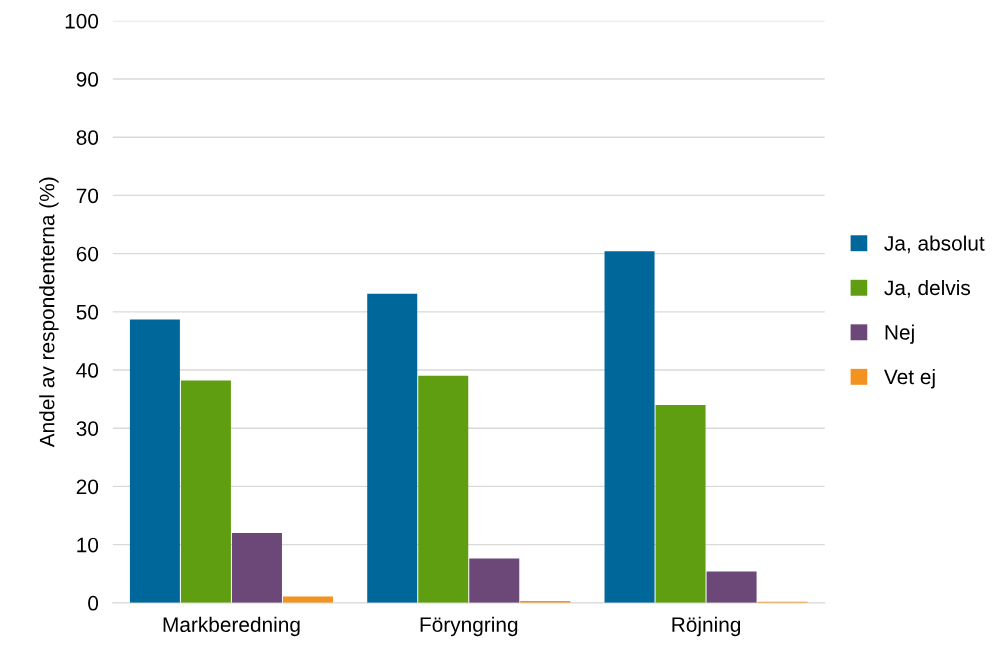 This screenshot has width=1007, height=651. What do you see at coordinates (93, 603) in the screenshot?
I see `y-tick-label: 0` at bounding box center [93, 603].